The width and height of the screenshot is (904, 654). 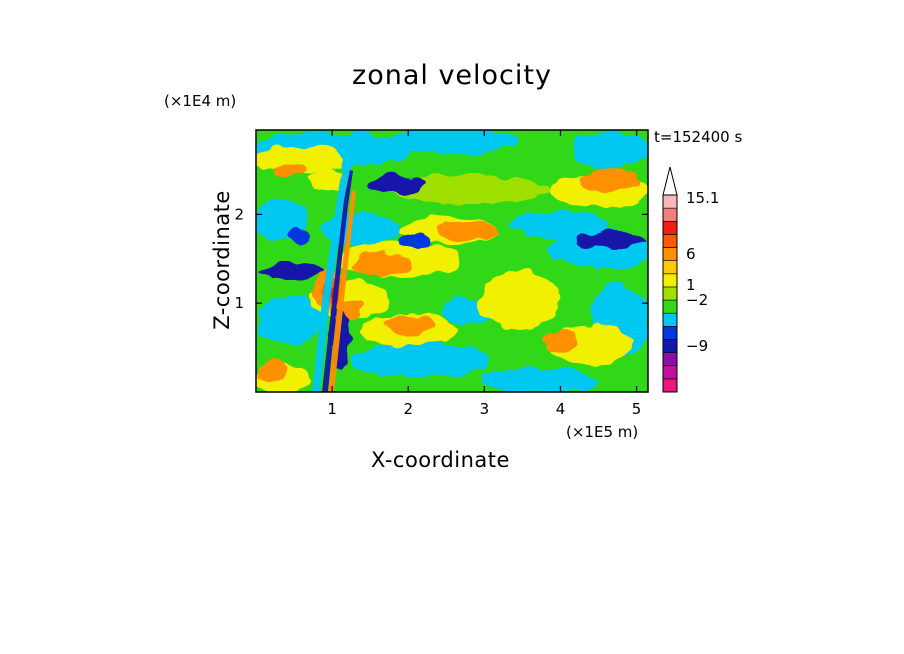 What do you see at coordinates (441, 258) in the screenshot?
I see `y-ticks: 12` at bounding box center [441, 258].